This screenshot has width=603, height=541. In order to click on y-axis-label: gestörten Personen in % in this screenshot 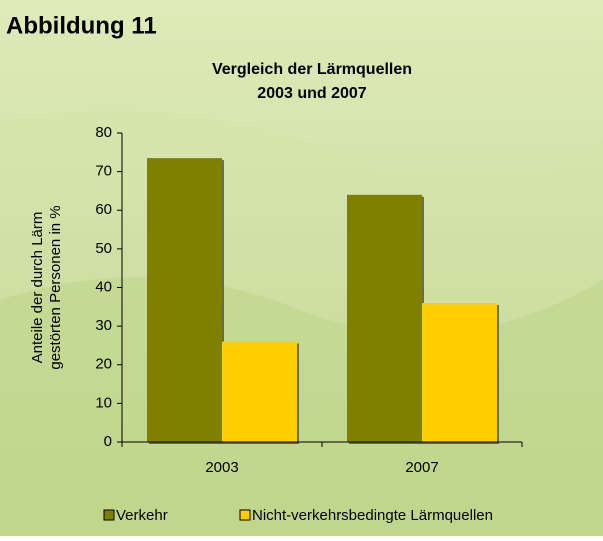, I will do `click(55, 287)`.